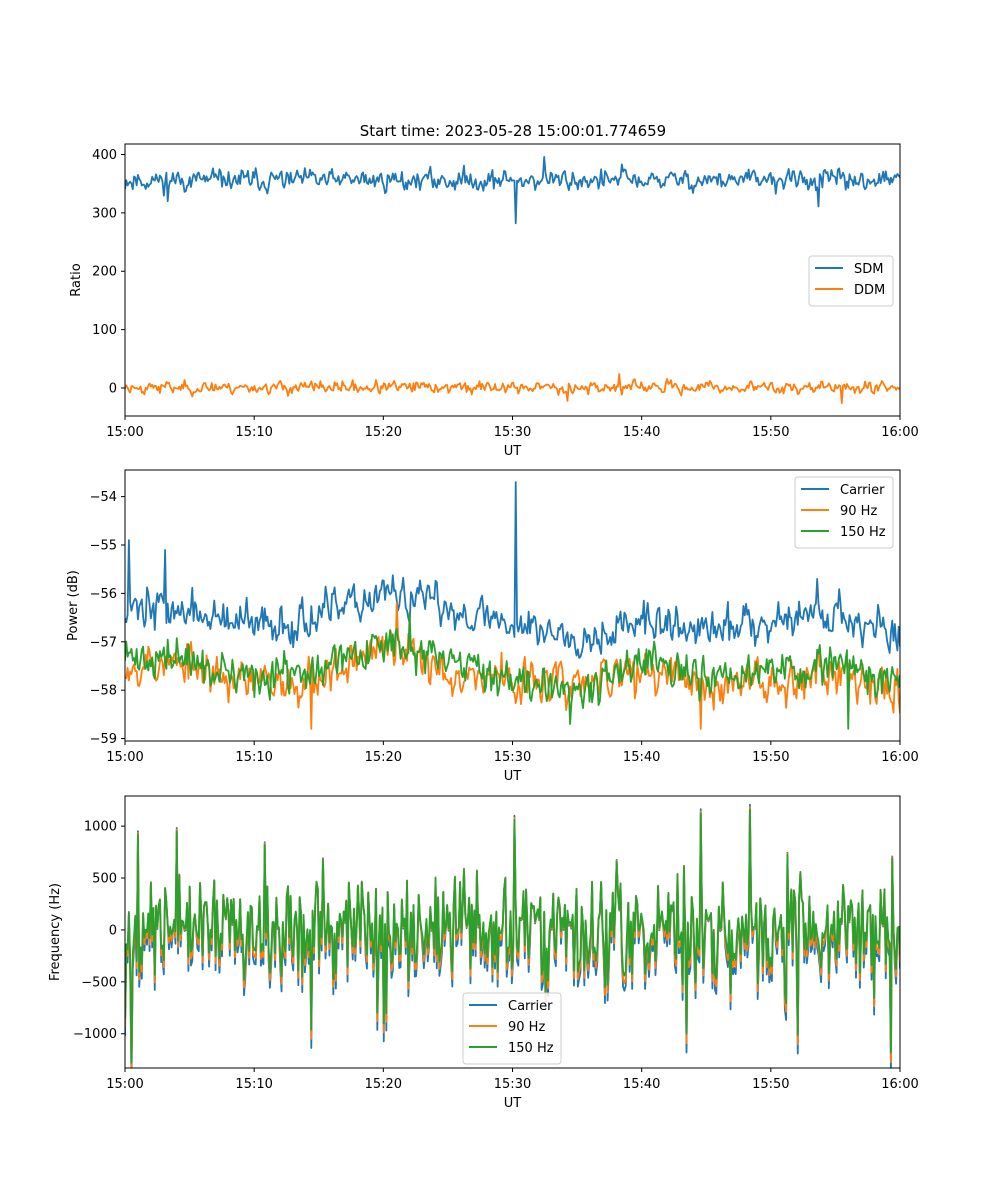 The width and height of the screenshot is (1000, 1200). What do you see at coordinates (100, 827) in the screenshot?
I see `y-tick-label: 1000` at bounding box center [100, 827].